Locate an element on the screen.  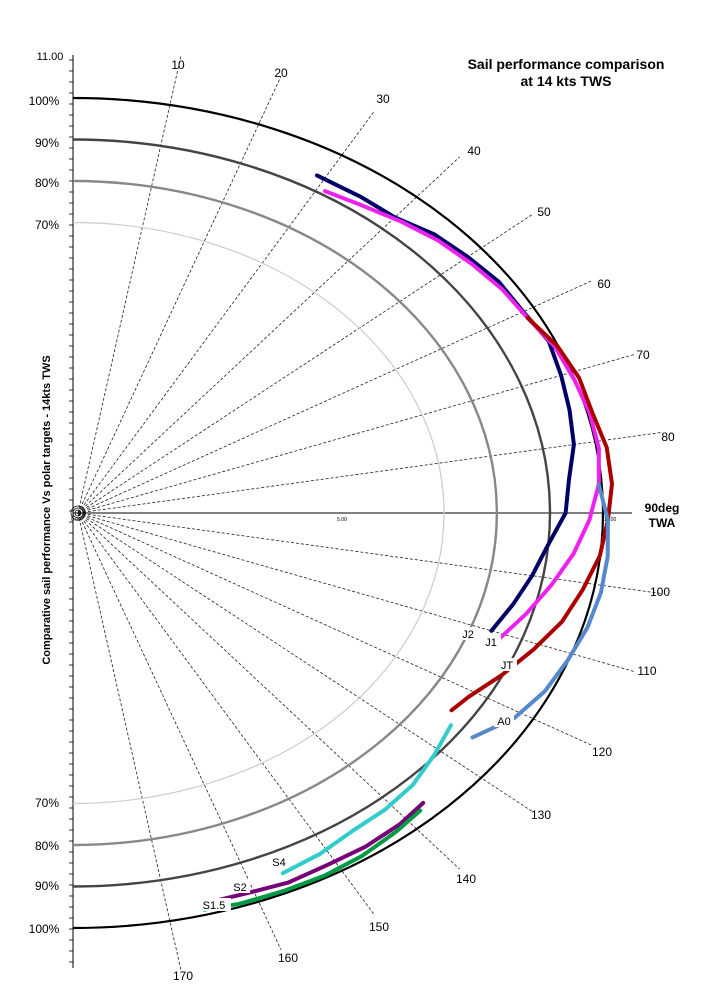
angle-label-160: 160 is located at coordinates (288, 958).